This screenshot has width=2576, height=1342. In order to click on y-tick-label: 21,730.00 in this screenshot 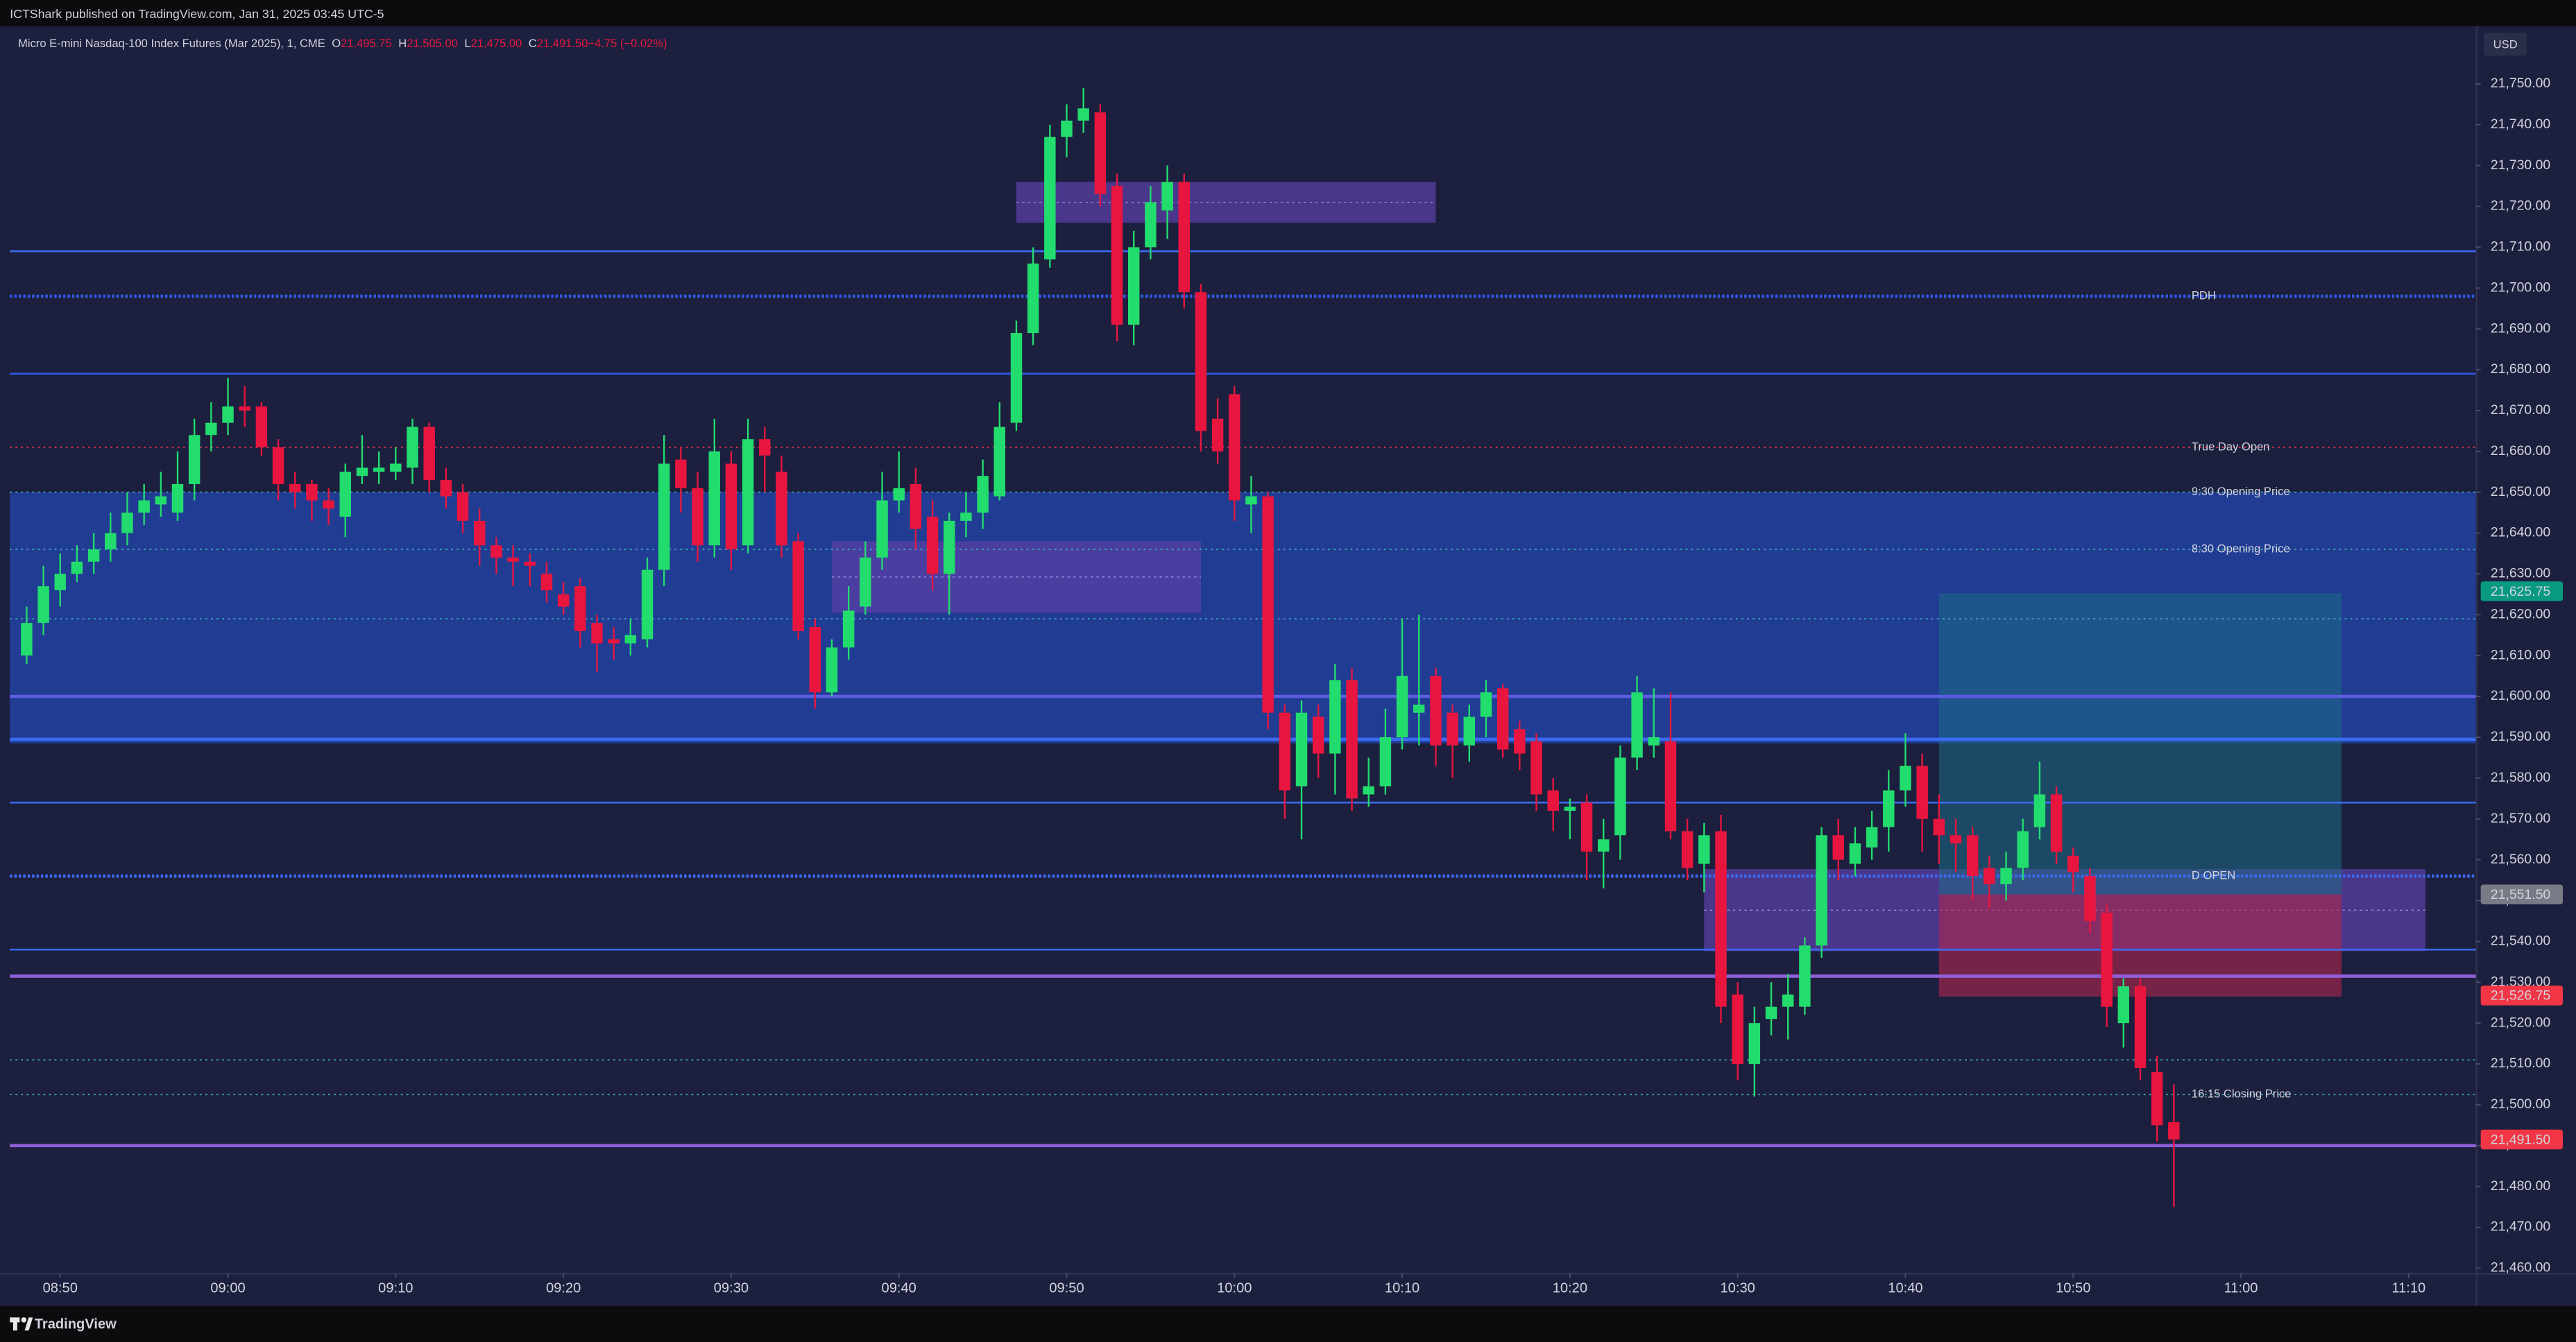, I will do `click(2521, 165)`.